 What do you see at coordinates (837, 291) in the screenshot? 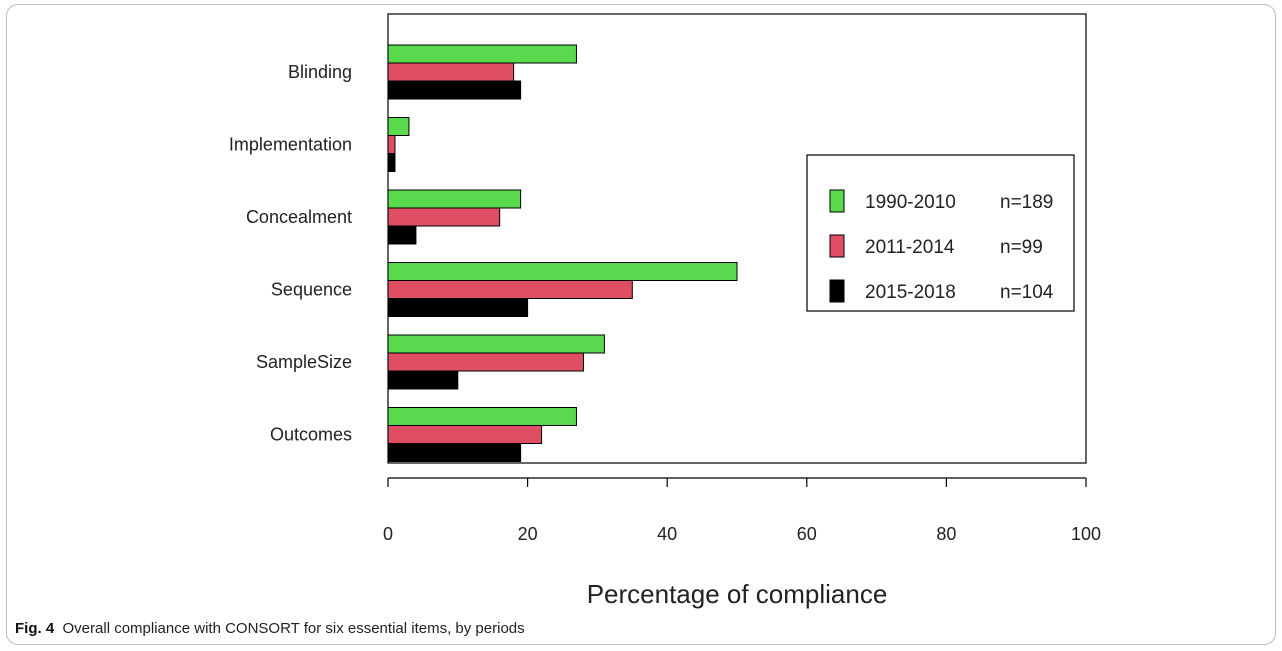
I see `legend-swatch-2015-2018` at bounding box center [837, 291].